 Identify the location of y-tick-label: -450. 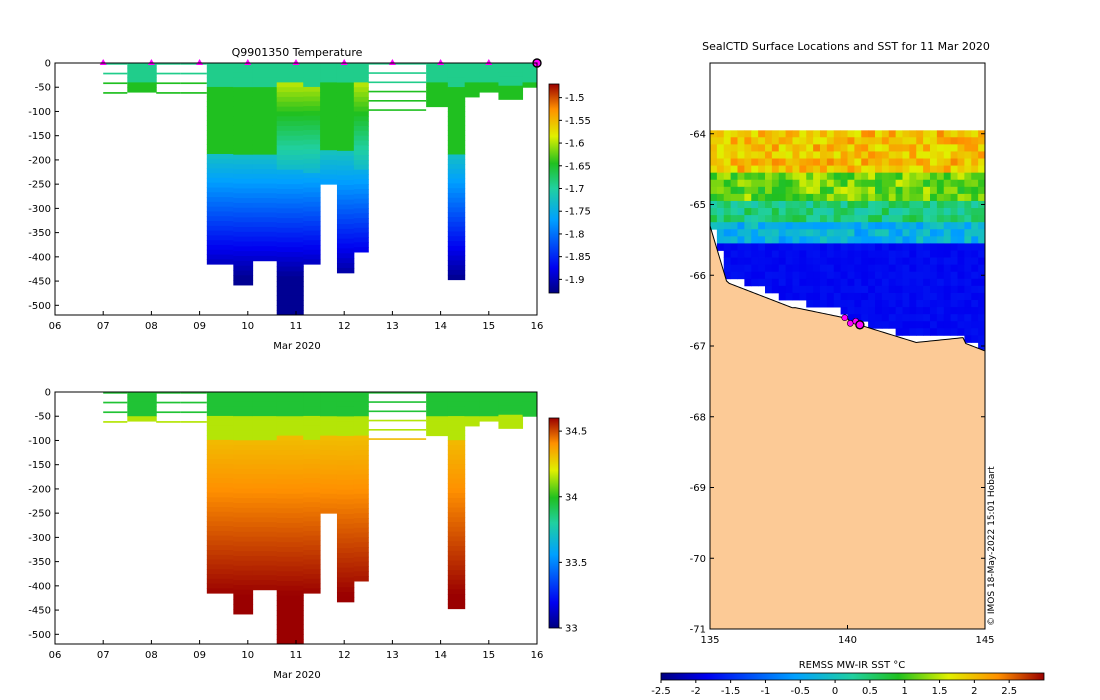
(39, 282).